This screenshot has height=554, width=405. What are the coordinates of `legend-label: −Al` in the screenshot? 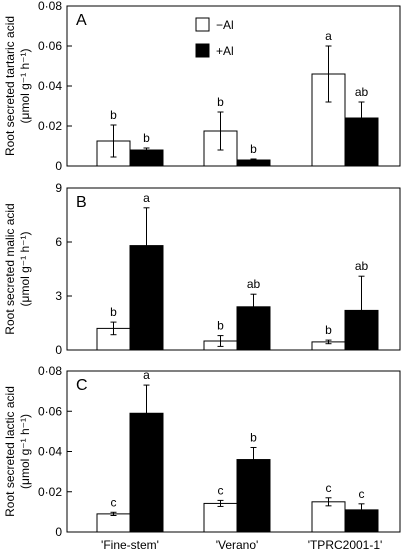 It's located at (225, 25).